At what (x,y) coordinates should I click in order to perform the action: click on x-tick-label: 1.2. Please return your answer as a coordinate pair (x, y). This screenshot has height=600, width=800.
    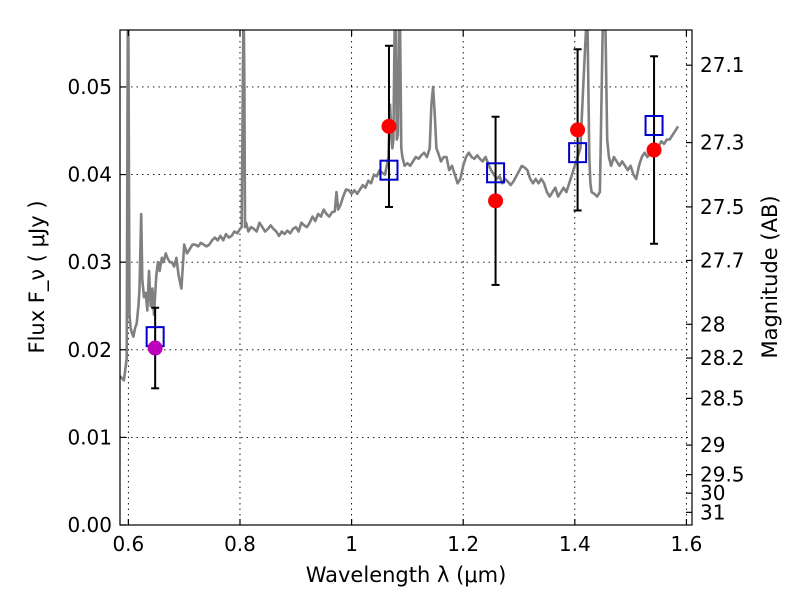
    Looking at the image, I should click on (463, 544).